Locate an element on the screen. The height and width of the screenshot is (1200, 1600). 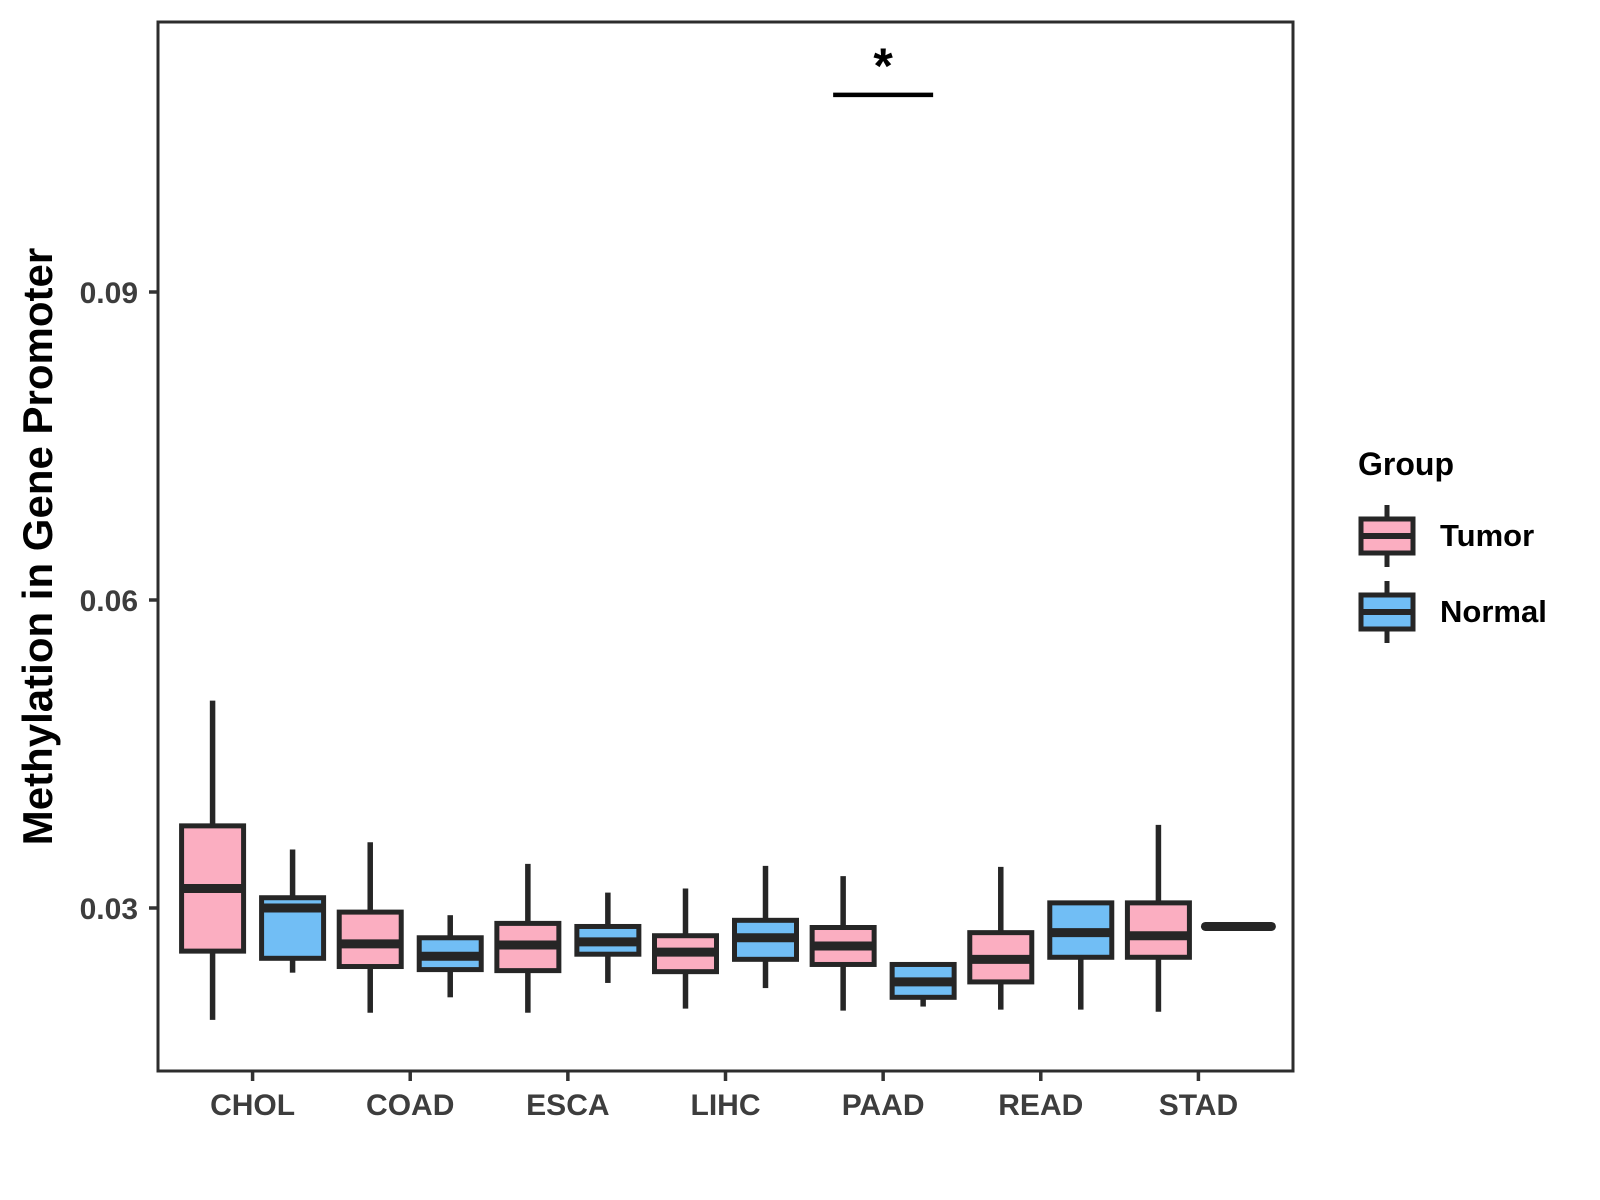
legend-entry-normal: Normal is located at coordinates (1452, 612).